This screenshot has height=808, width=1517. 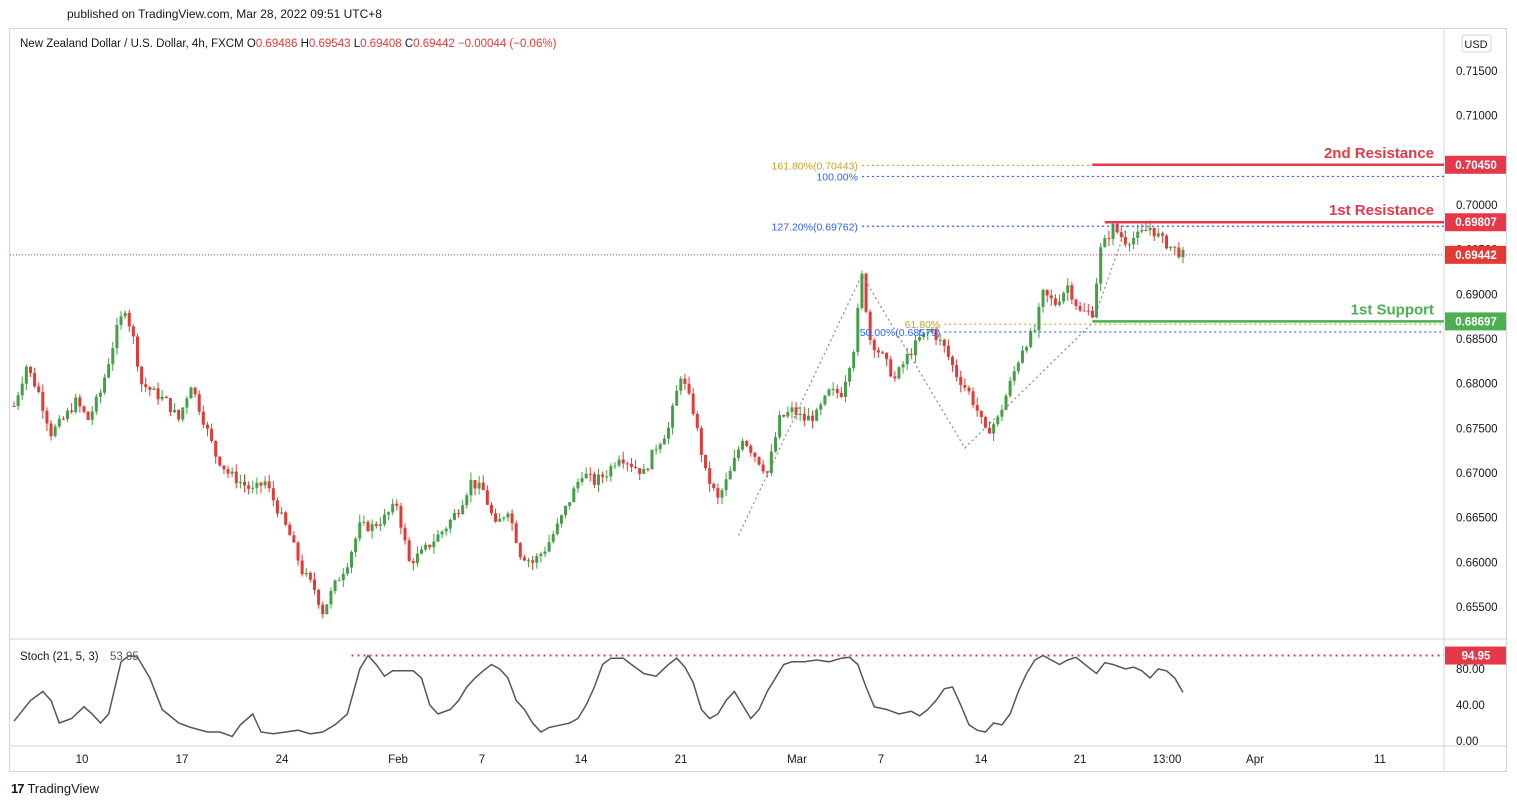 I want to click on price-level-tag-label: 0.69807, so click(x=1476, y=223).